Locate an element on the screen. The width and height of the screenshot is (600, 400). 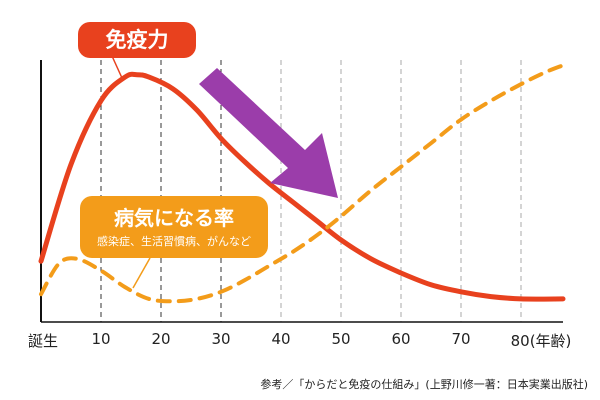
x-tick-label-10: 10 is located at coordinates (101, 339).